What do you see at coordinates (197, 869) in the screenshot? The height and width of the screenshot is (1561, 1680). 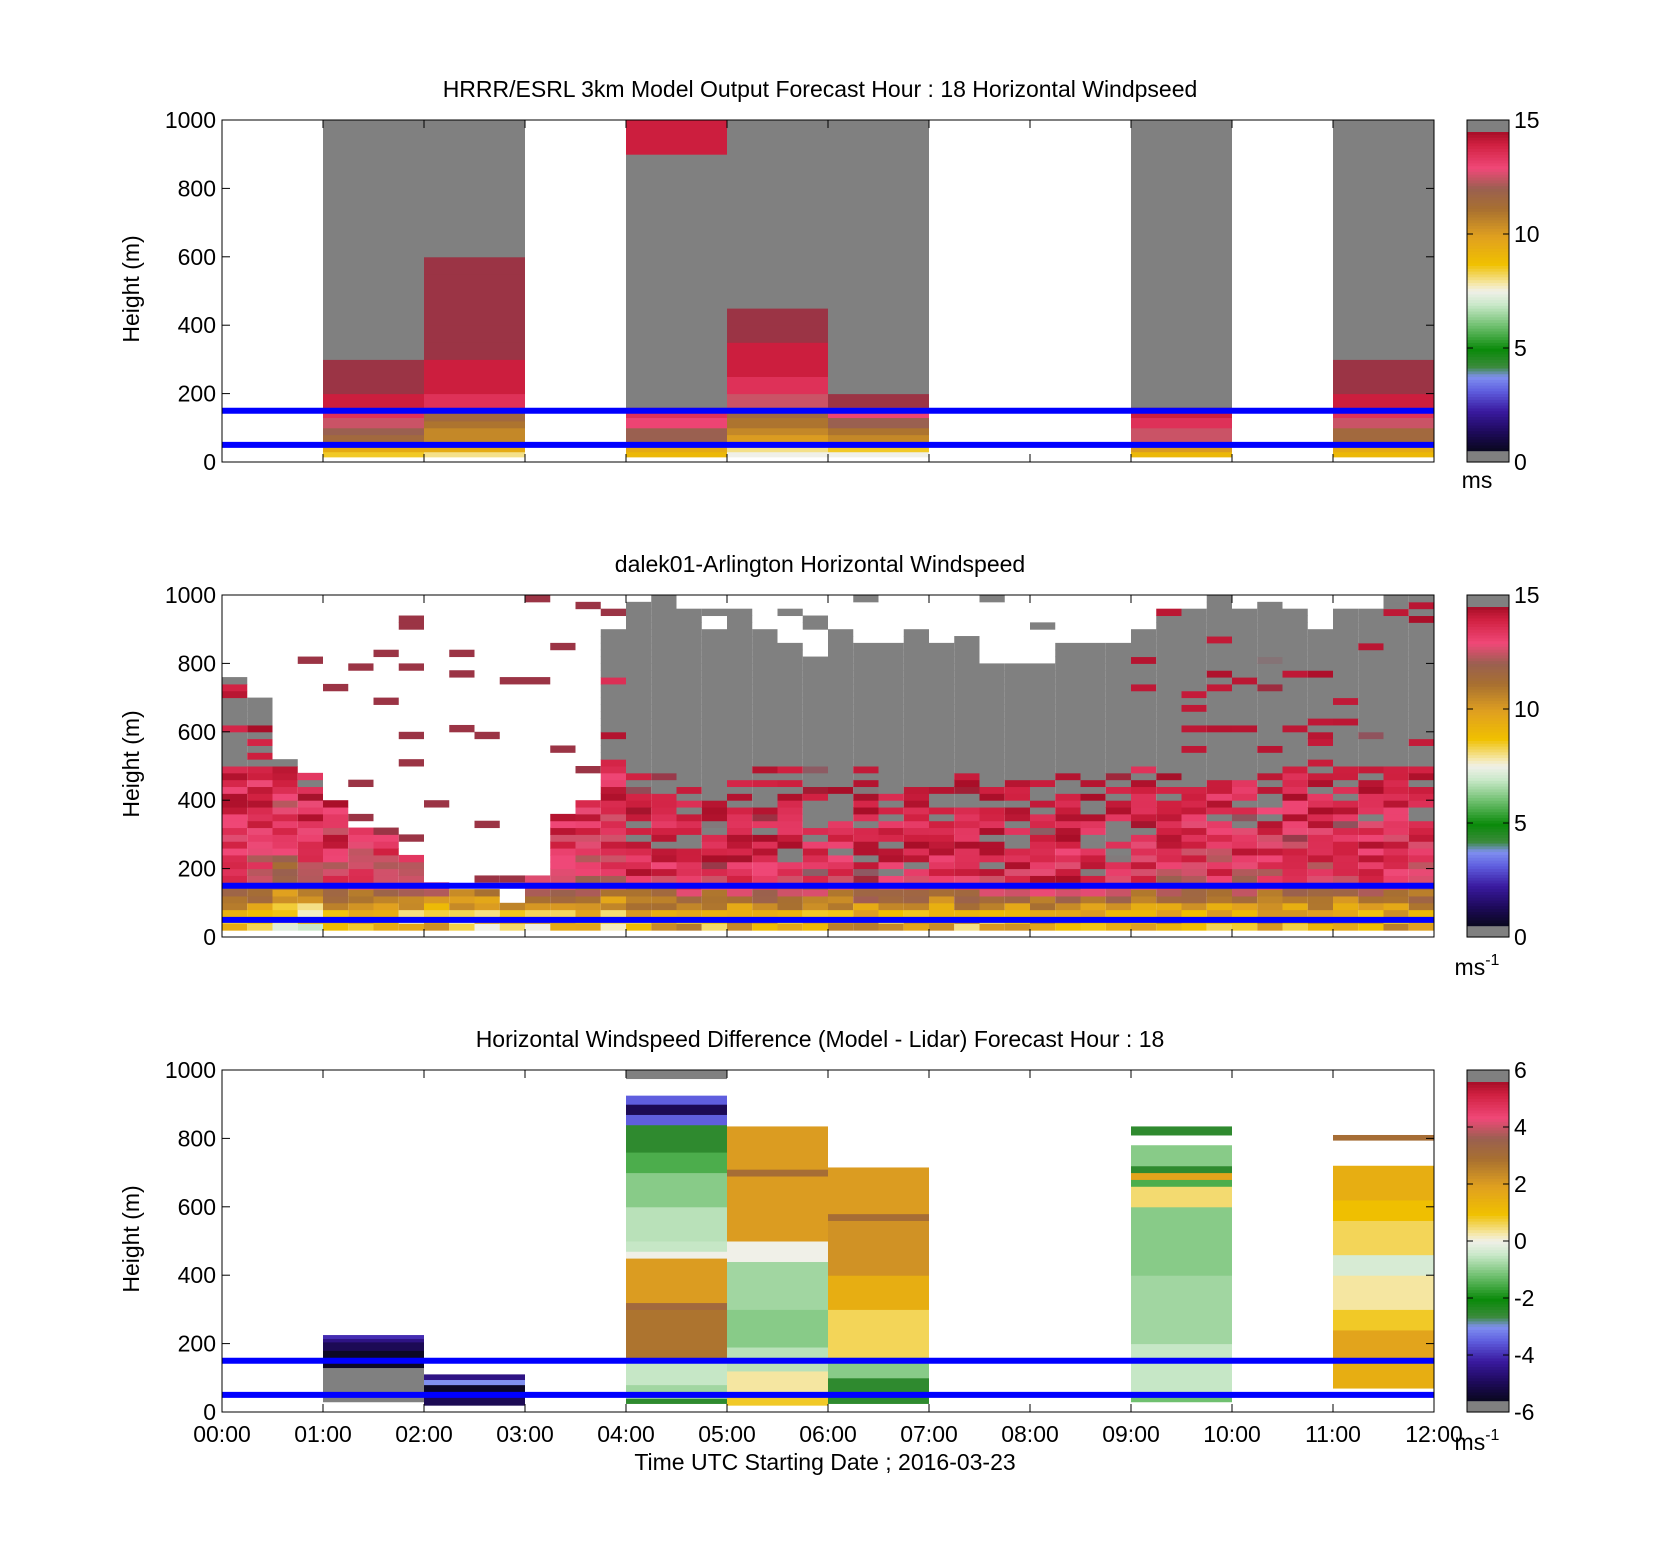 I see `y-tick-label: 200` at bounding box center [197, 869].